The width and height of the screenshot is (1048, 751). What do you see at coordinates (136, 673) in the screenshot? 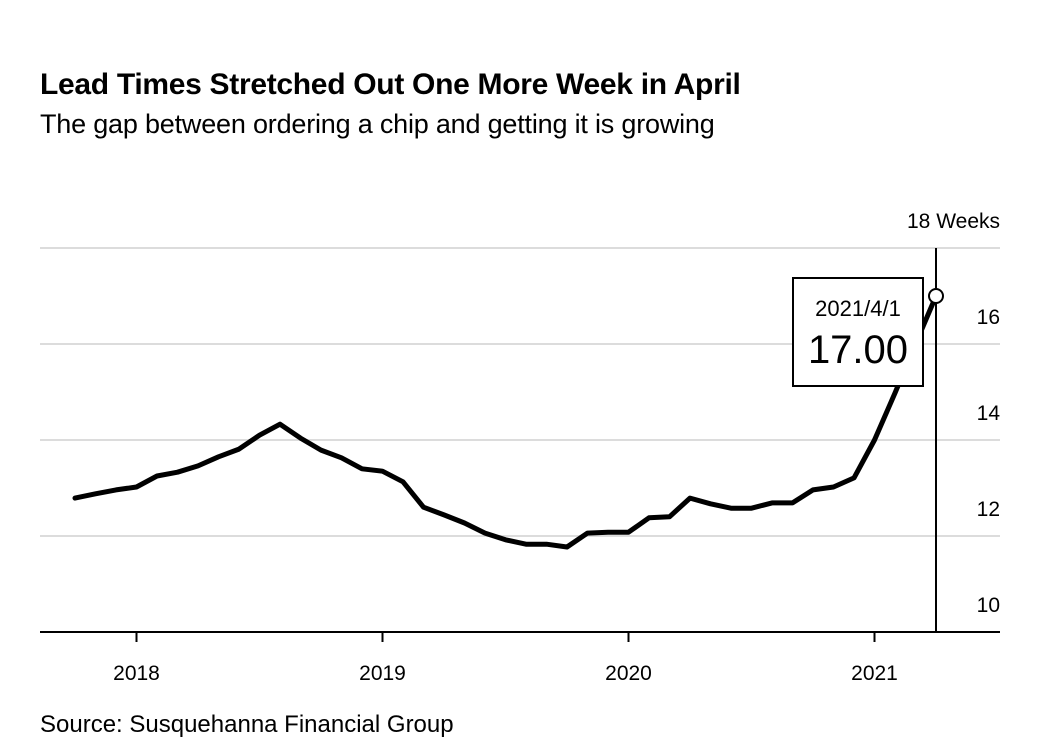
I see `x-tick-label-2018: 2018` at bounding box center [136, 673].